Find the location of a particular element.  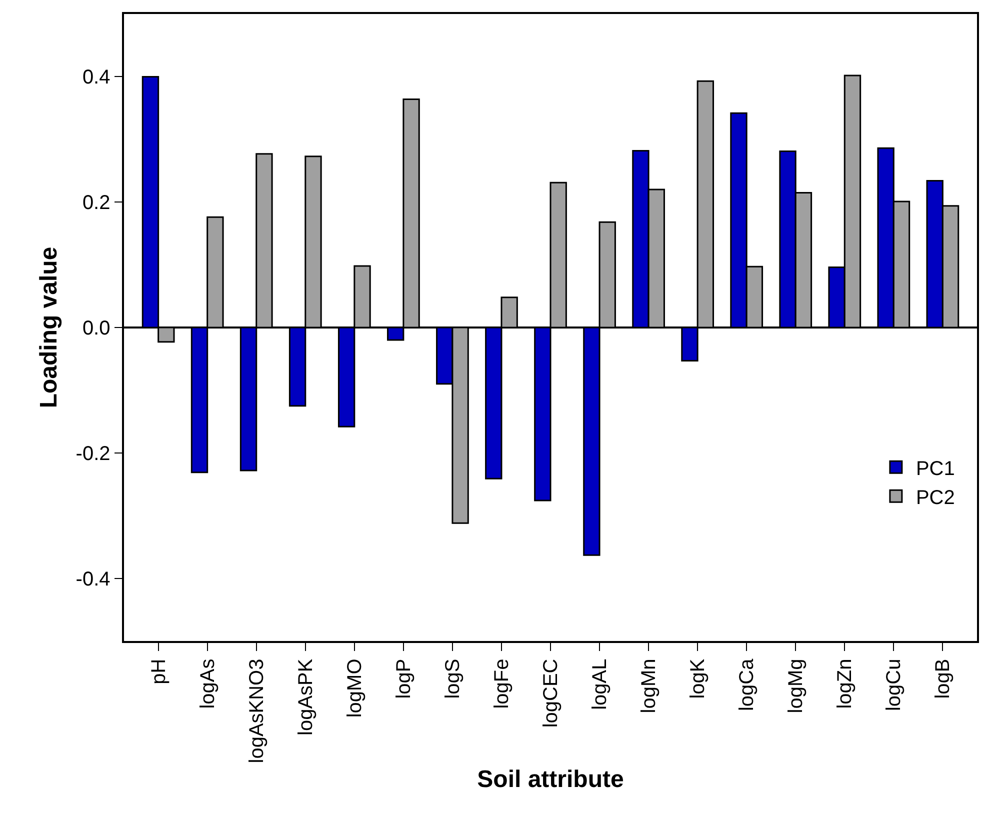

x-tick-label: logFe is located at coordinates (501, 683).